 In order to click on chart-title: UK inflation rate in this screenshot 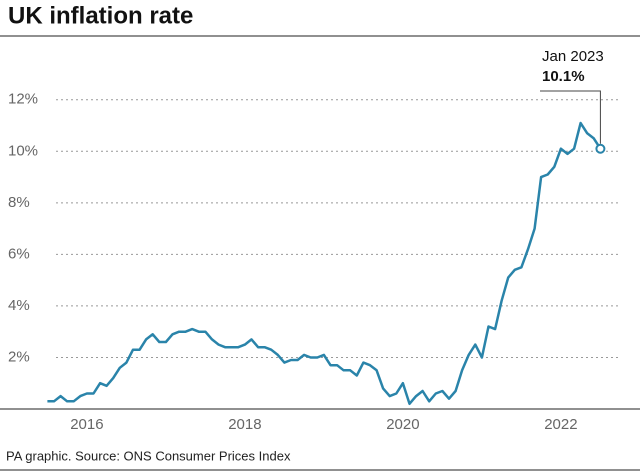, I will do `click(100, 15)`.